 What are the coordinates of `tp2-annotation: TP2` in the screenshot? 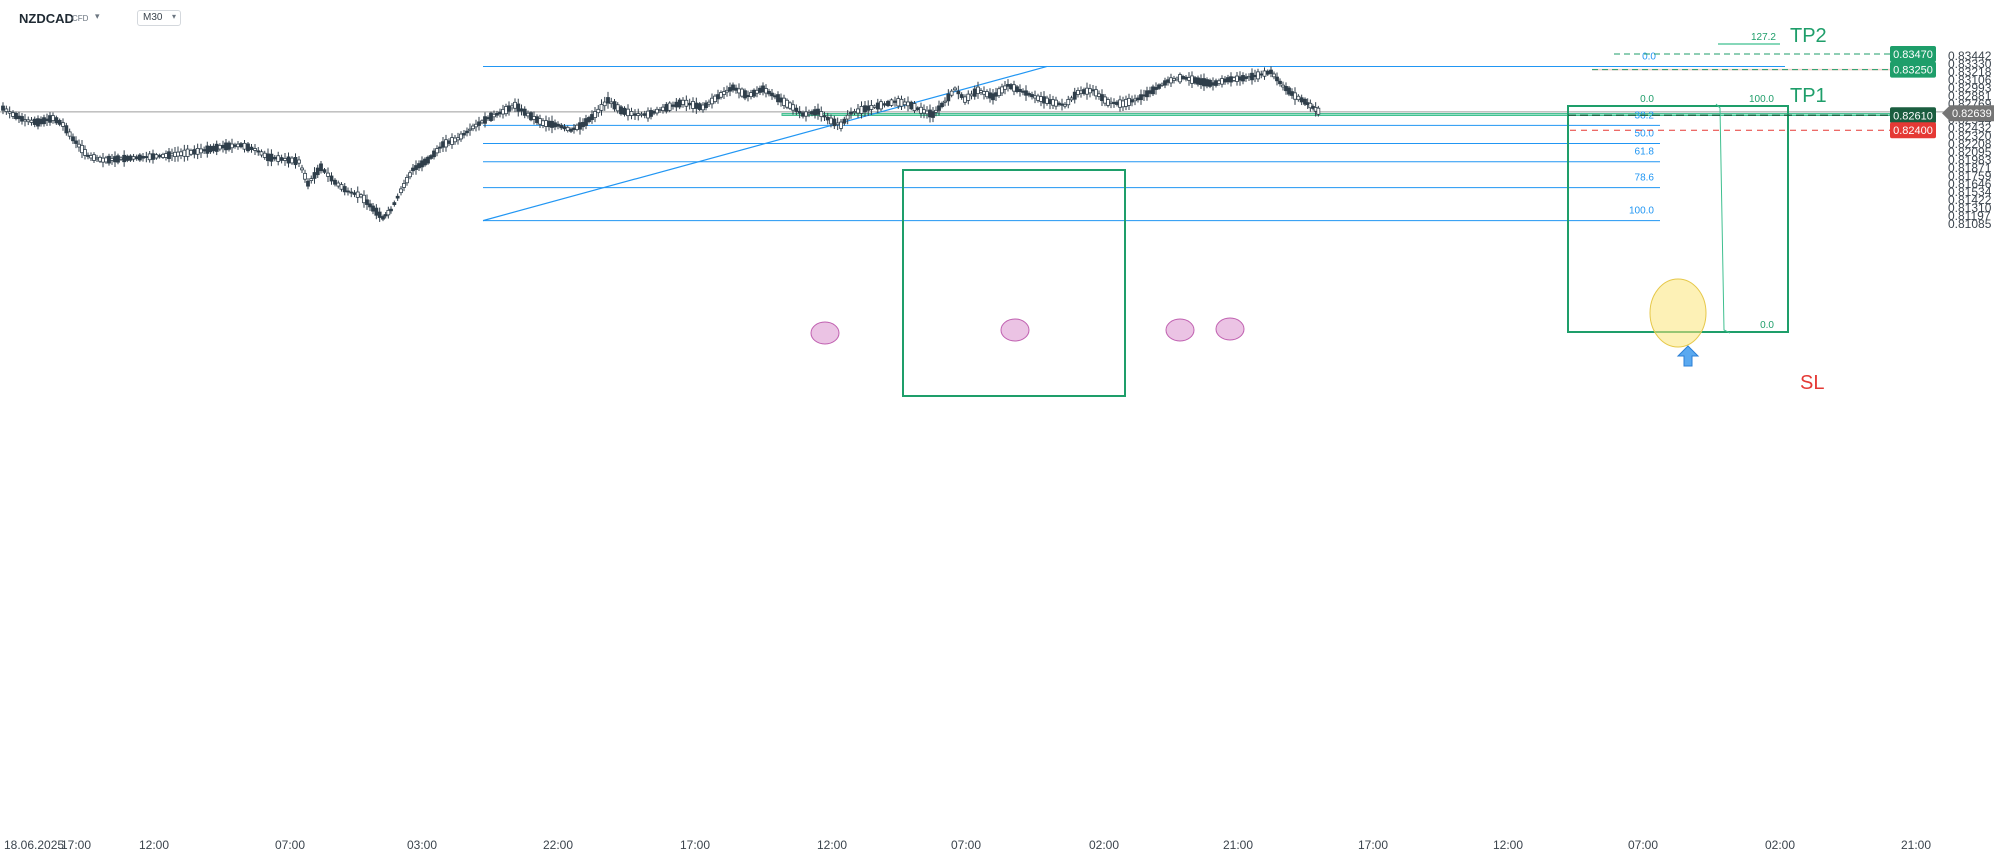 It's located at (1808, 36).